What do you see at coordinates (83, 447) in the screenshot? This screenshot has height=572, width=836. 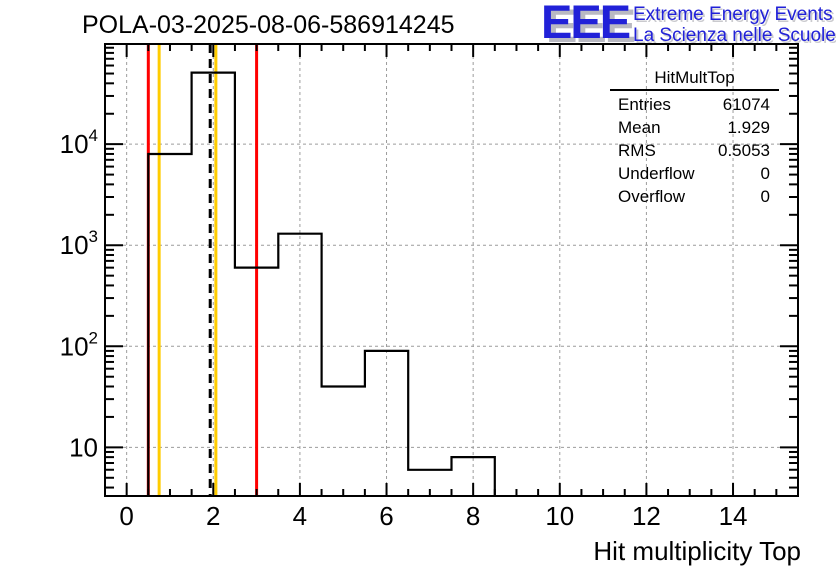 I see `y-tick-label: 10` at bounding box center [83, 447].